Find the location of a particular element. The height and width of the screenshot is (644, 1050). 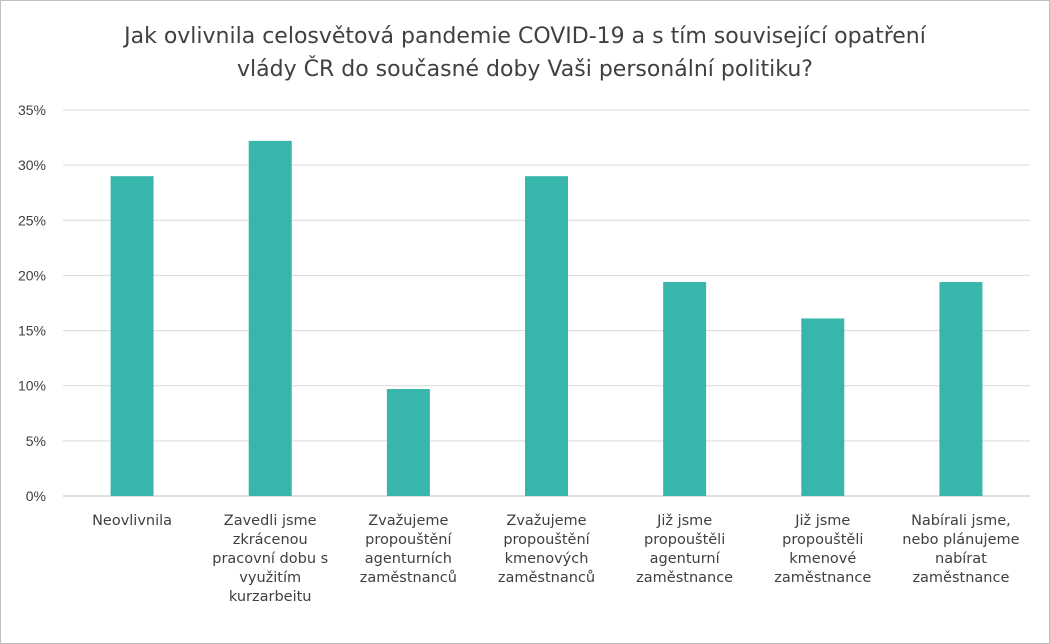

y-tick-label: 10% is located at coordinates (32, 386).